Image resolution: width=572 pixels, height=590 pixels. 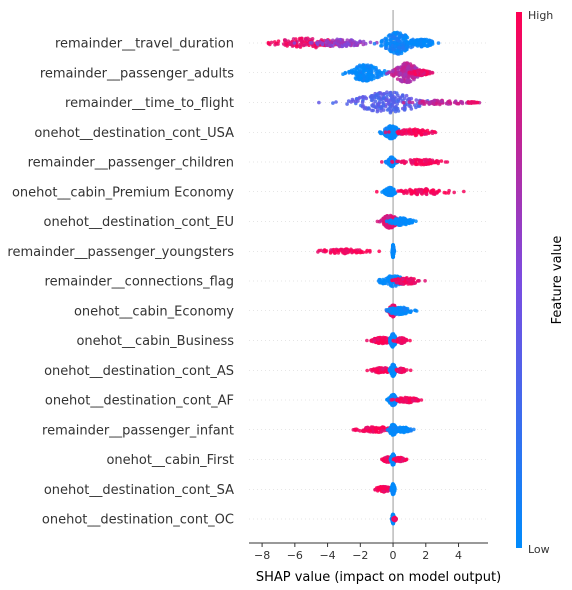 I want to click on feature-label: onehot__cabin_Premium Economy, so click(x=123, y=192).